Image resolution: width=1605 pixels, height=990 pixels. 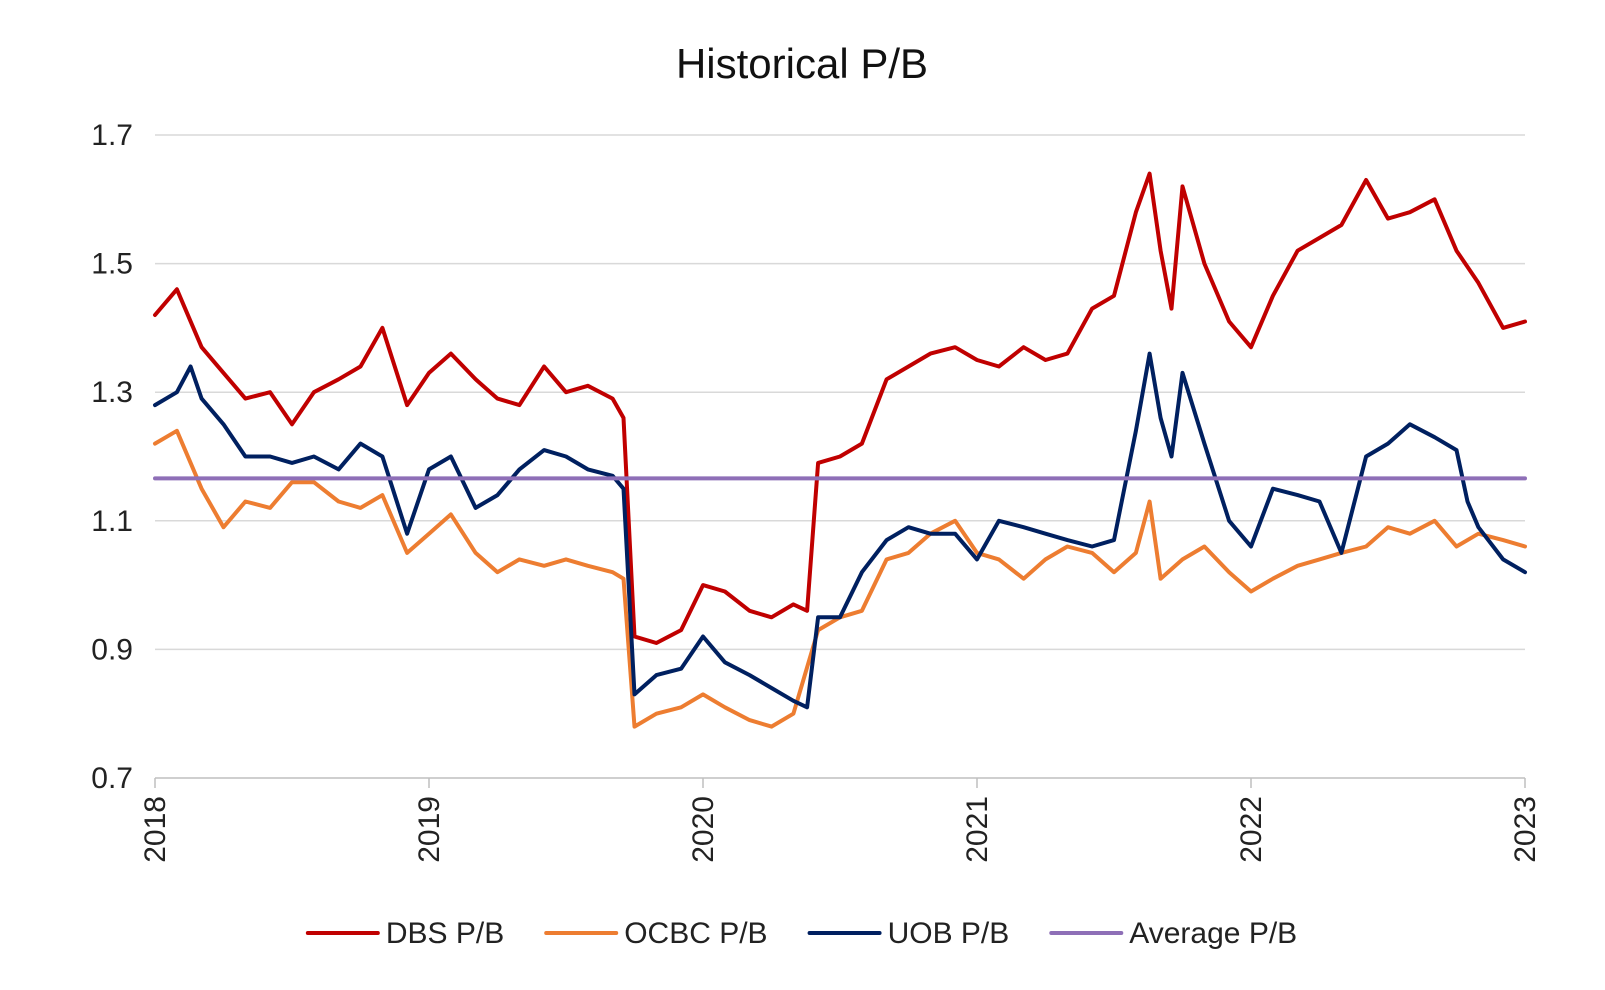 I want to click on x-tick-label: 2021, so click(x=977, y=829).